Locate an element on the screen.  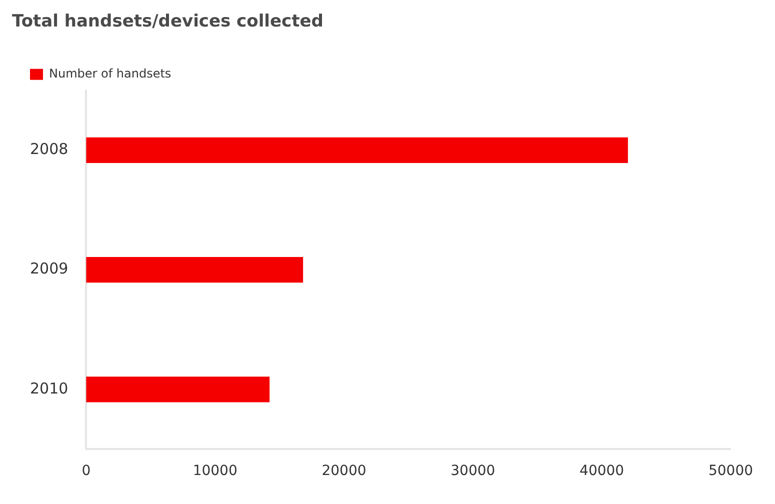
y-tick-label: 2010 is located at coordinates (49, 388).